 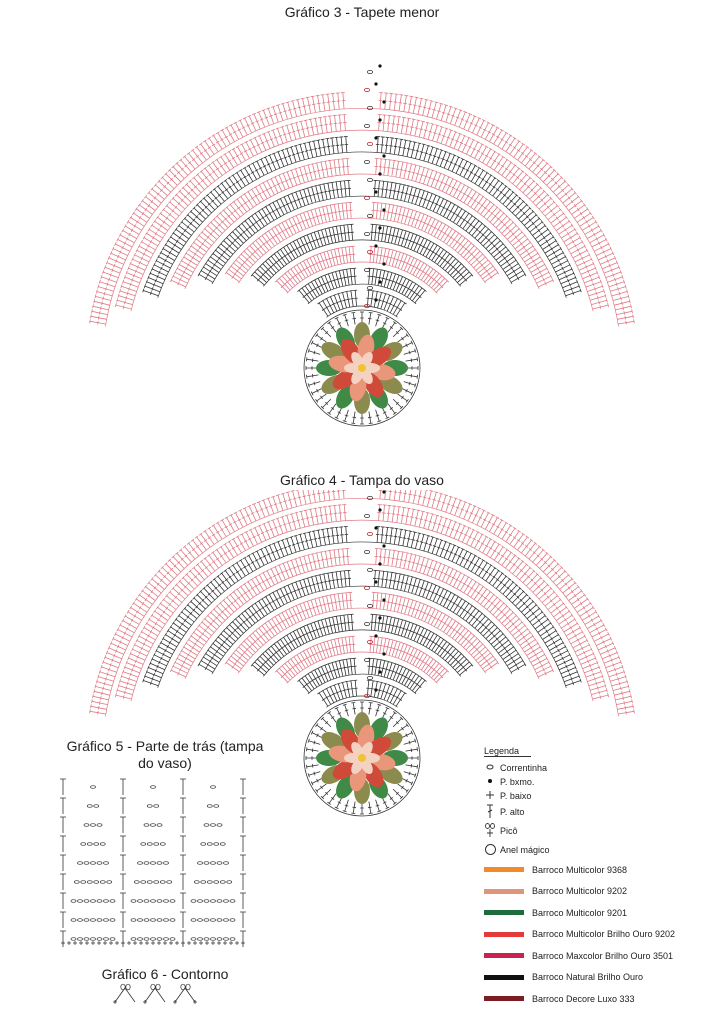 What do you see at coordinates (362, 758) in the screenshot?
I see `flower-motif` at bounding box center [362, 758].